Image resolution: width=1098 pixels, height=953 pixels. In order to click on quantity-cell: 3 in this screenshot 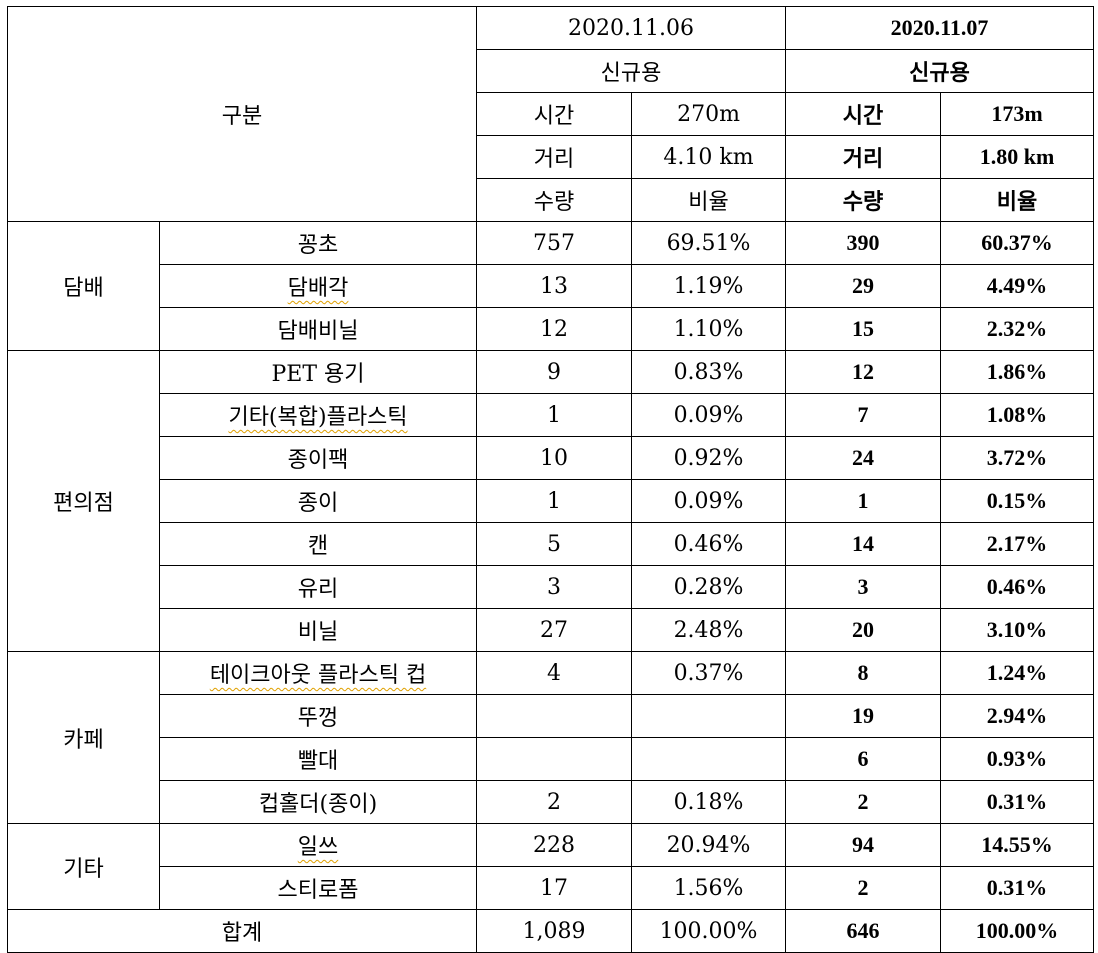, I will do `click(554, 587)`.